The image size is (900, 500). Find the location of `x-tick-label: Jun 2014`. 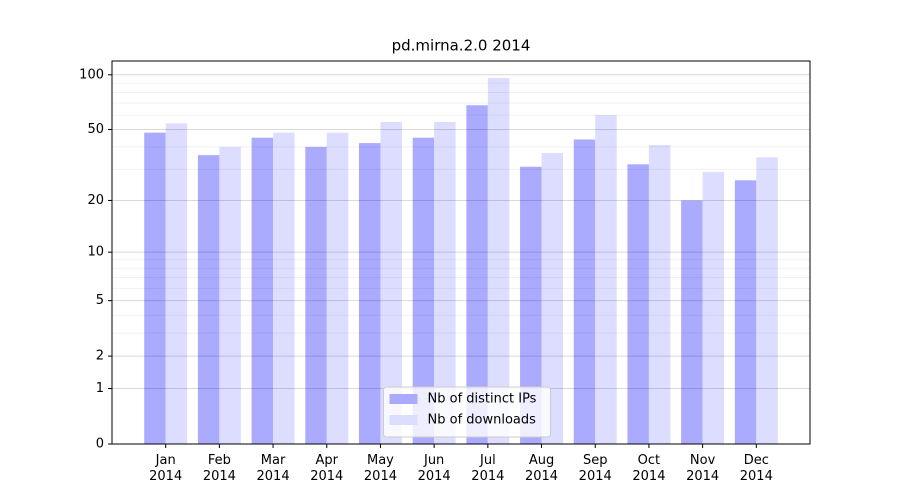

x-tick-label: Jun 2014 is located at coordinates (434, 468).